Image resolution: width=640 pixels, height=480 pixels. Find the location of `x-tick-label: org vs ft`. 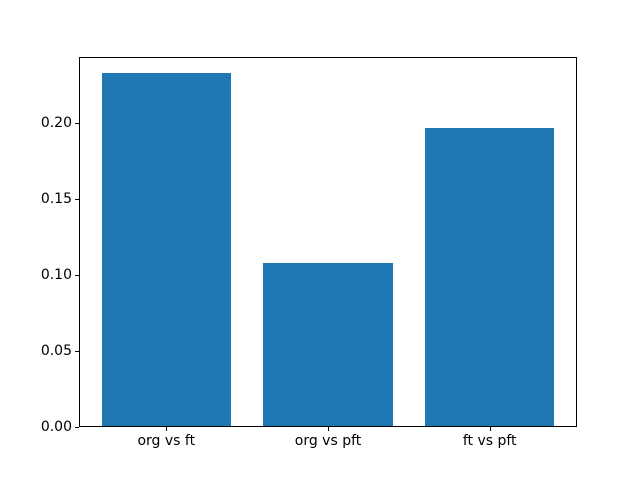

x-tick-label: org vs ft is located at coordinates (166, 441).